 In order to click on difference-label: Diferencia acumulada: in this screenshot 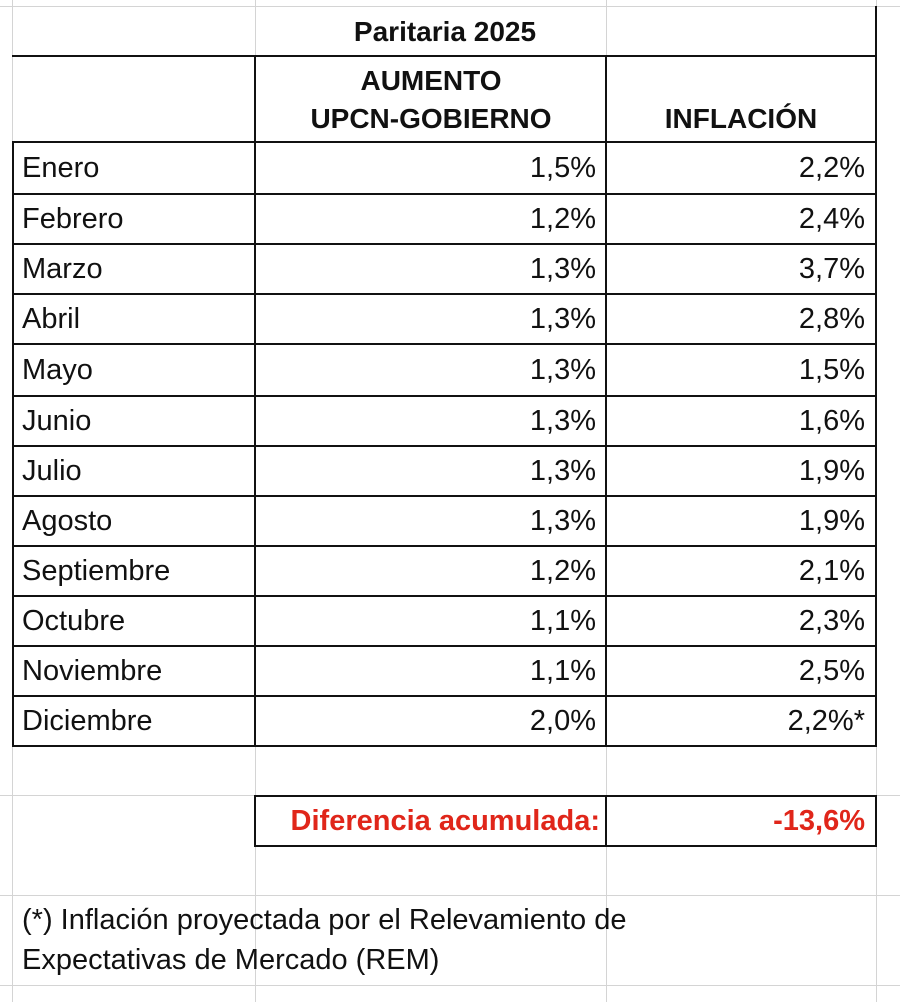, I will do `click(445, 820)`.